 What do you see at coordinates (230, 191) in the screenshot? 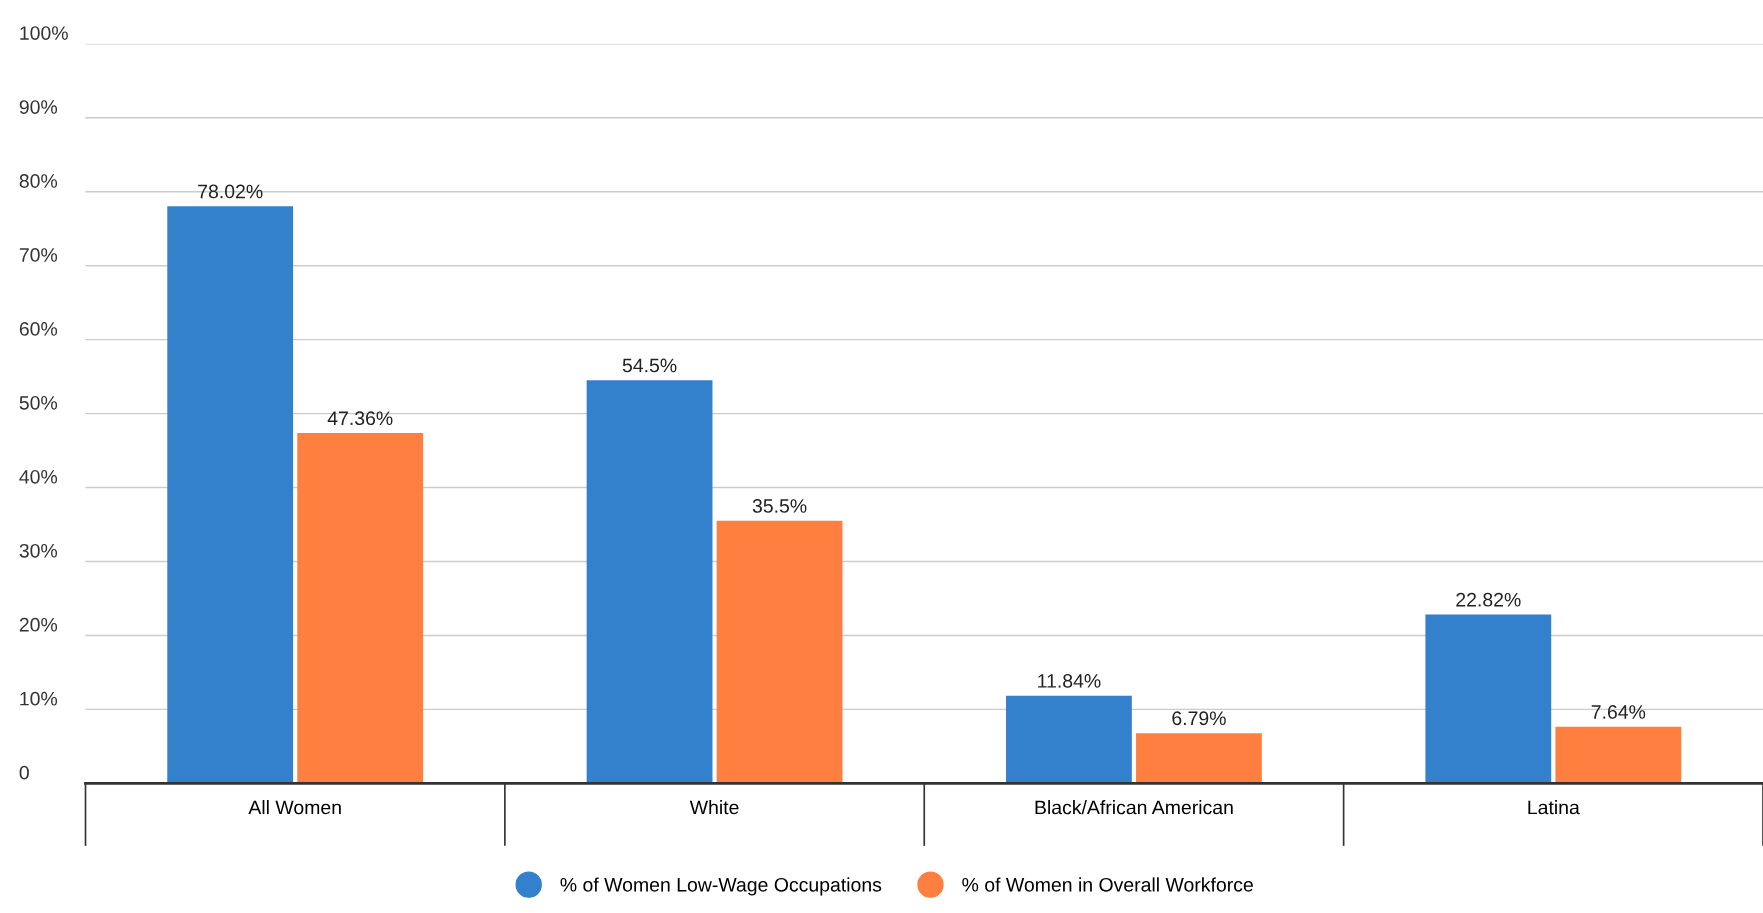
I see `data-label: 78.02%` at bounding box center [230, 191].